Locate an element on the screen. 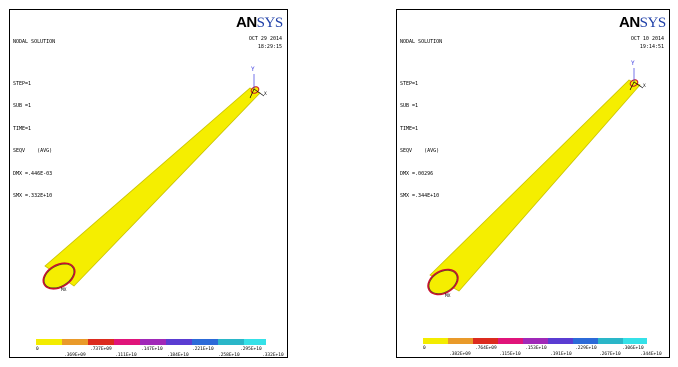  info-line: SMX =.344E+10 is located at coordinates (420, 196).